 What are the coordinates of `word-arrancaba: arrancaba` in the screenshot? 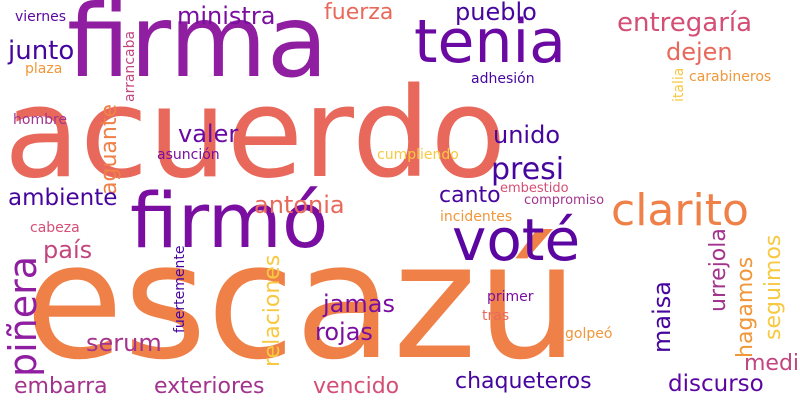 It's located at (130, 66).